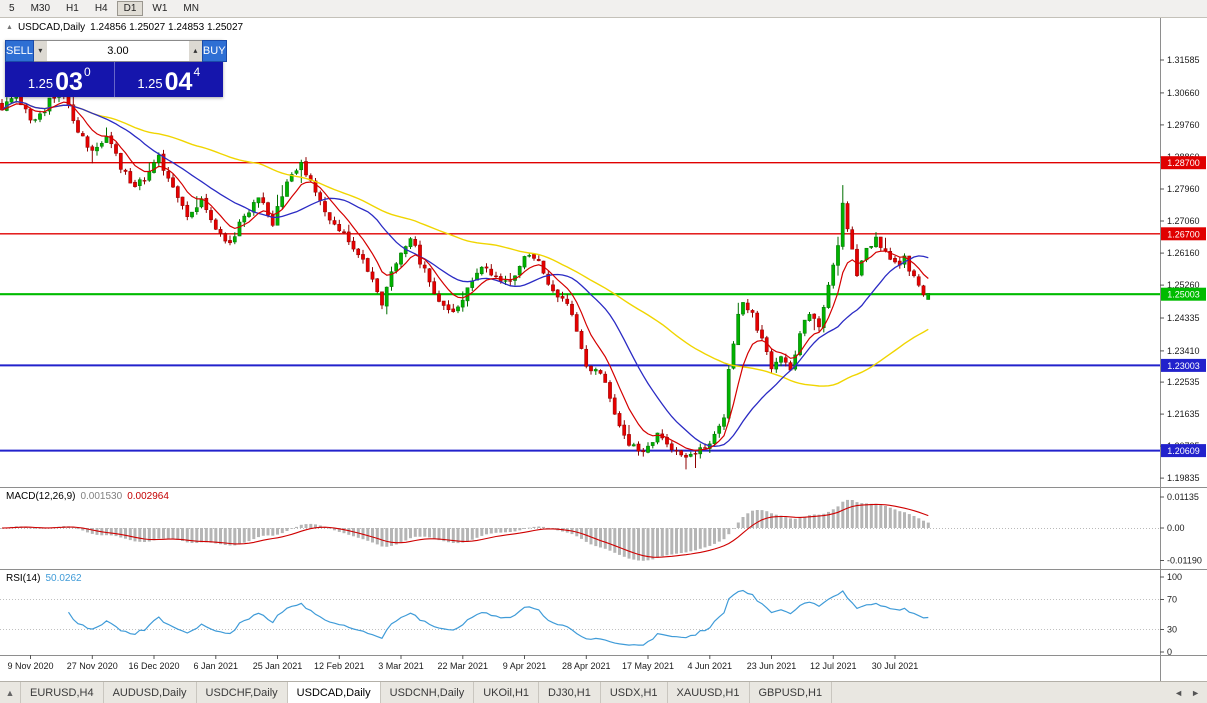 The image size is (1207, 703). I want to click on svg-text: 1.21635, so click(1183, 414).